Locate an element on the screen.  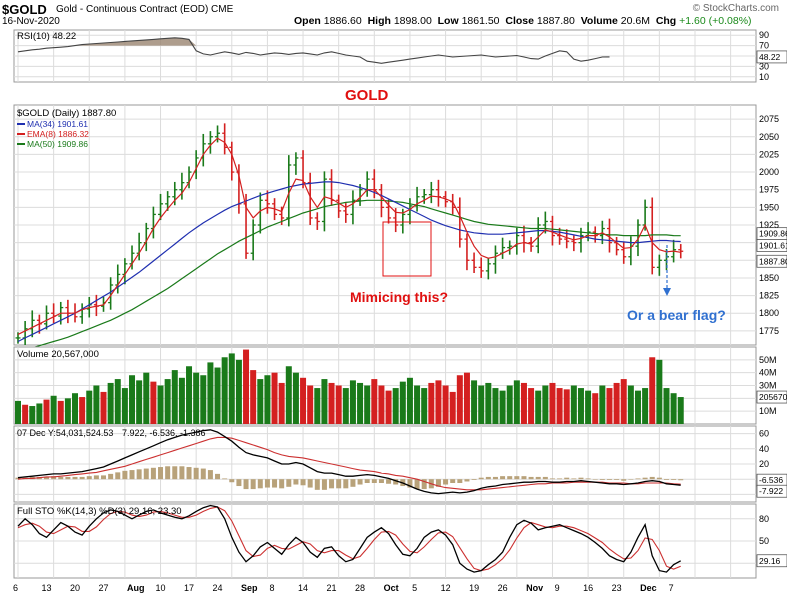
legend-entry: MA(34) 1901.61 is located at coordinates (57, 124).